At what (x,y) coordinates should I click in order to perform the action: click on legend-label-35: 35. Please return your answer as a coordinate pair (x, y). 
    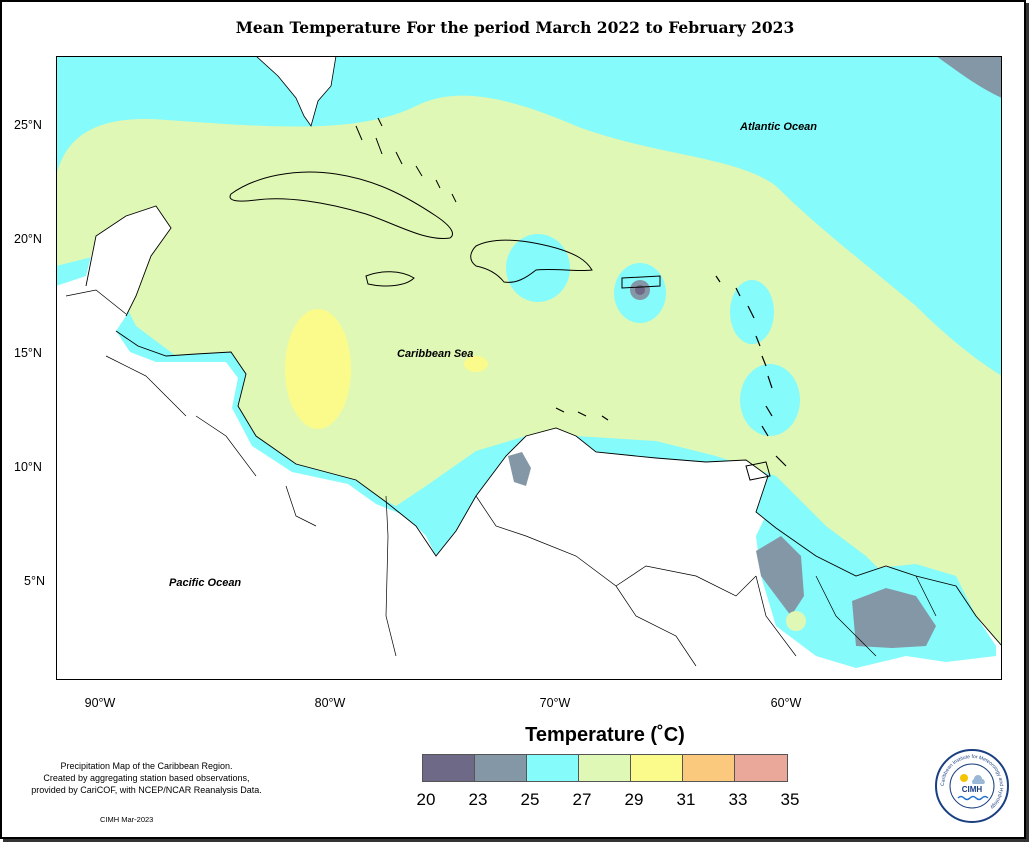
    Looking at the image, I should click on (790, 799).